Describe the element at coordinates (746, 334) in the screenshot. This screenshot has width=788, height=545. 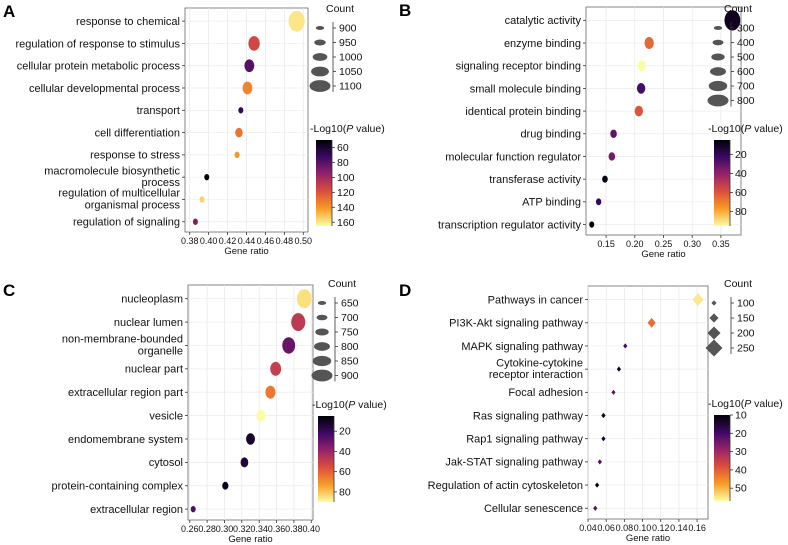
I see `size-legend-label: 200` at that location.